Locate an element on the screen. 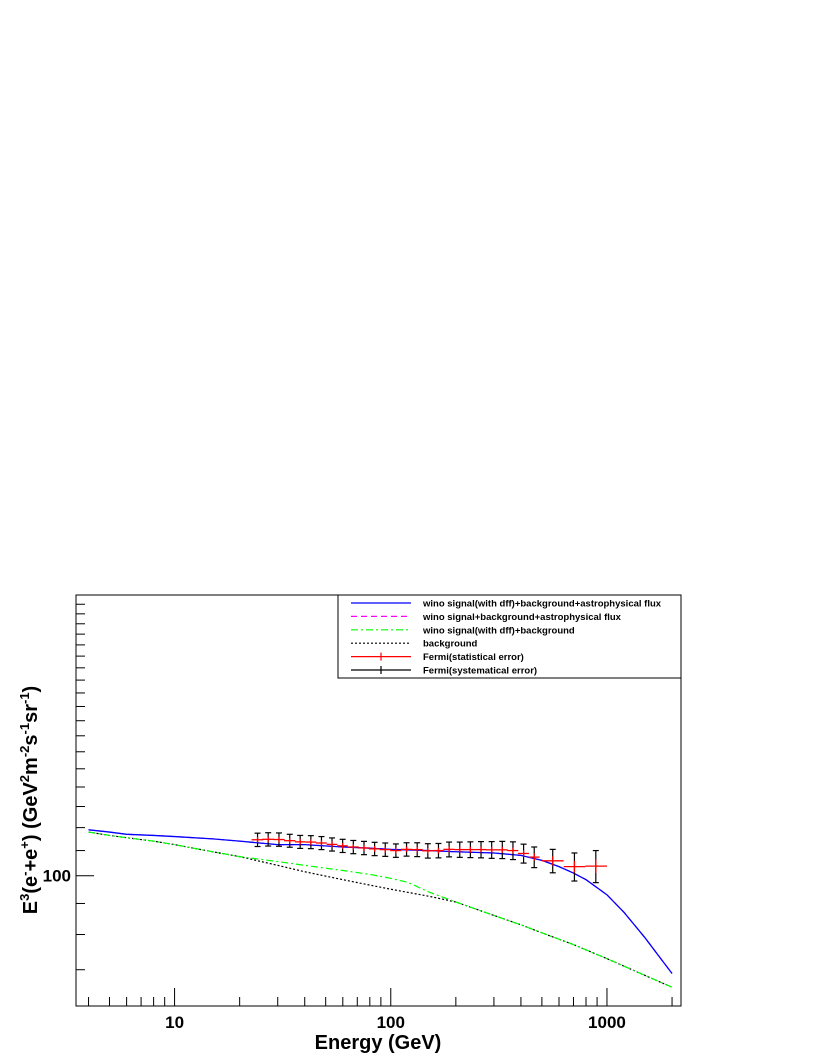  x-axis-ticks is located at coordinates (380, 997).